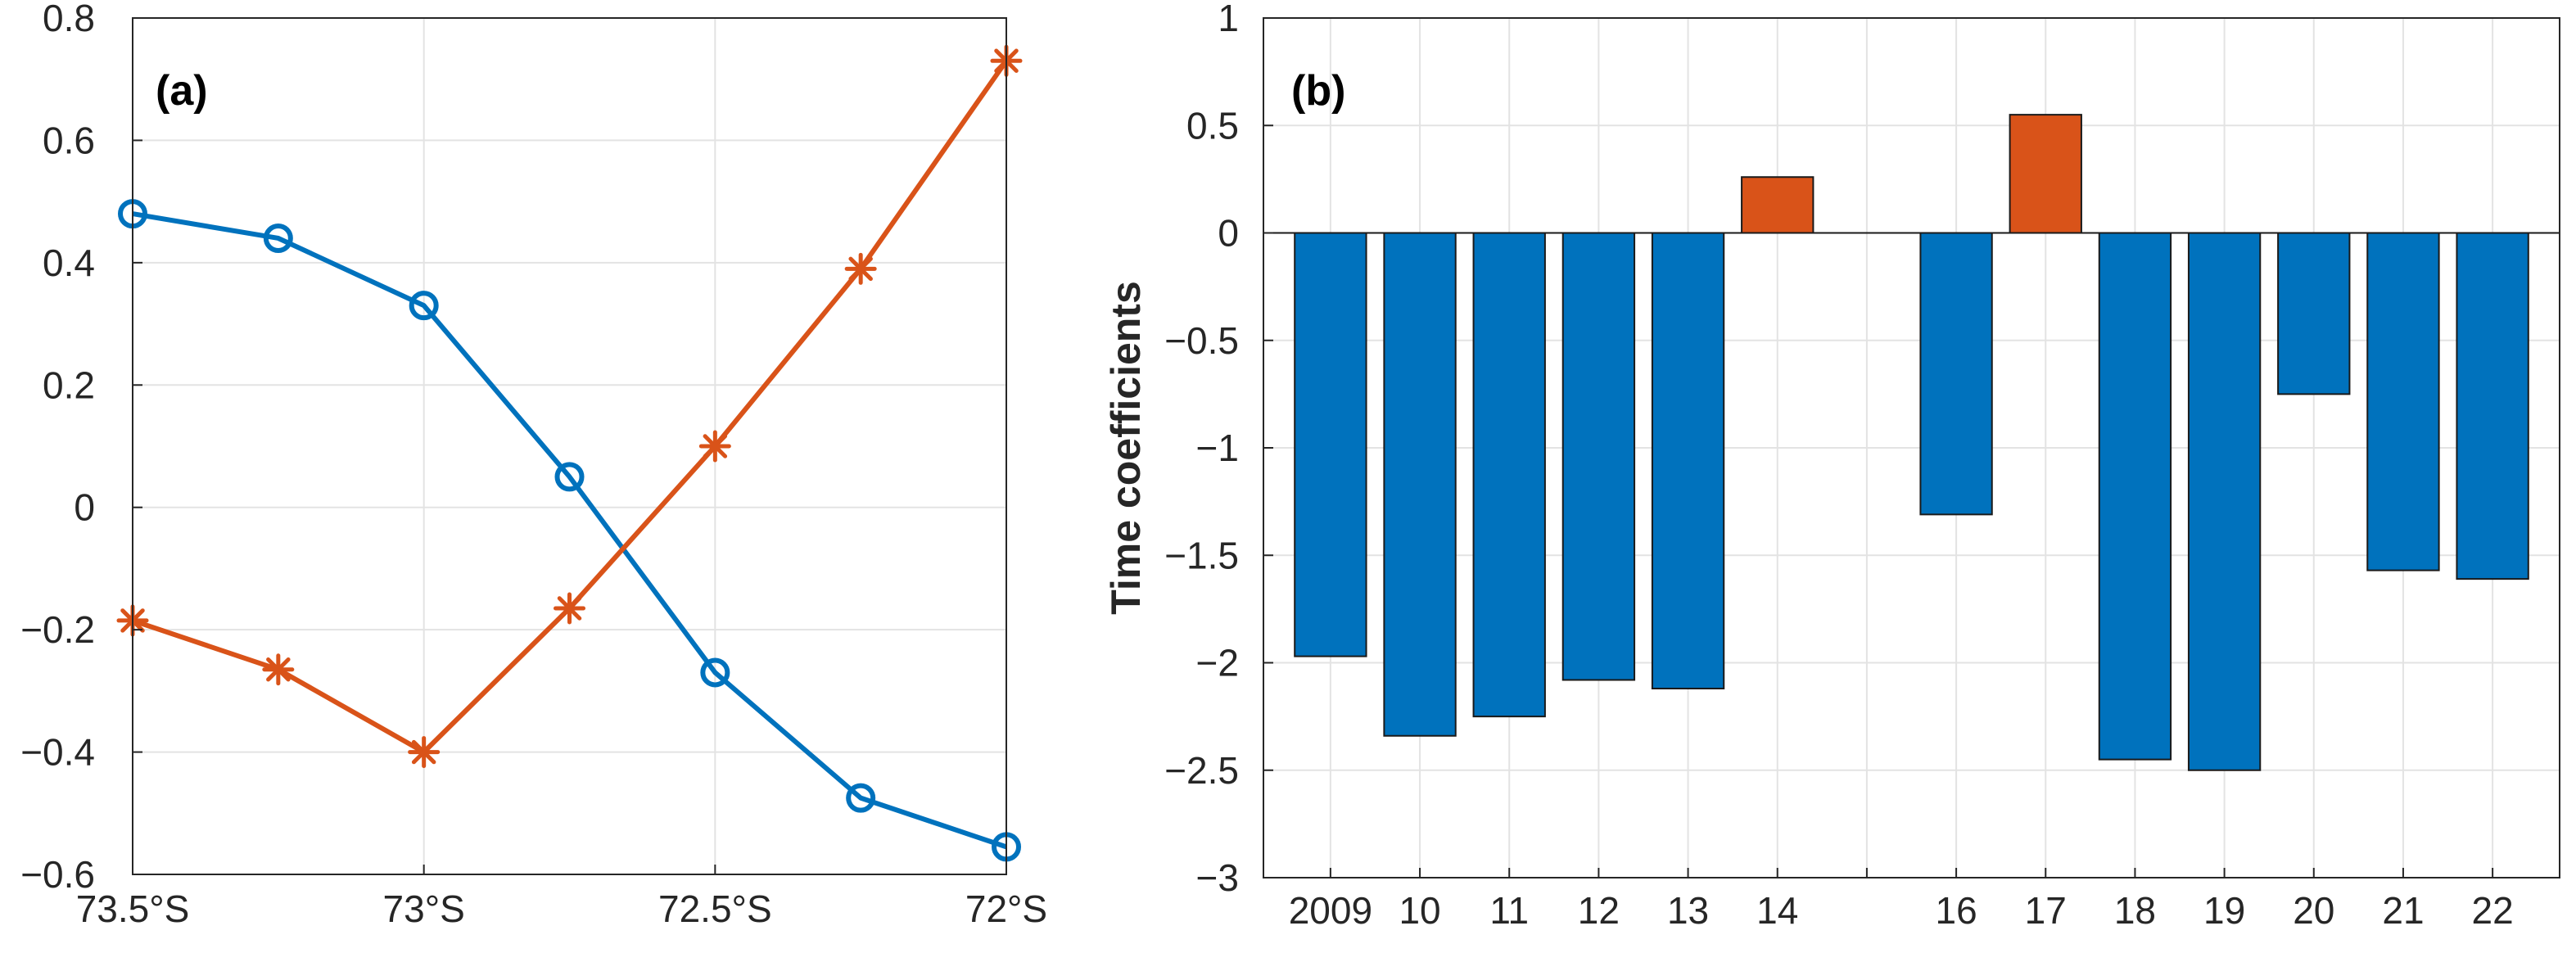 This screenshot has height=962, width=2576. Describe the element at coordinates (133, 909) in the screenshot. I see `panel-a-x-tick-label: 73.5°S` at that location.